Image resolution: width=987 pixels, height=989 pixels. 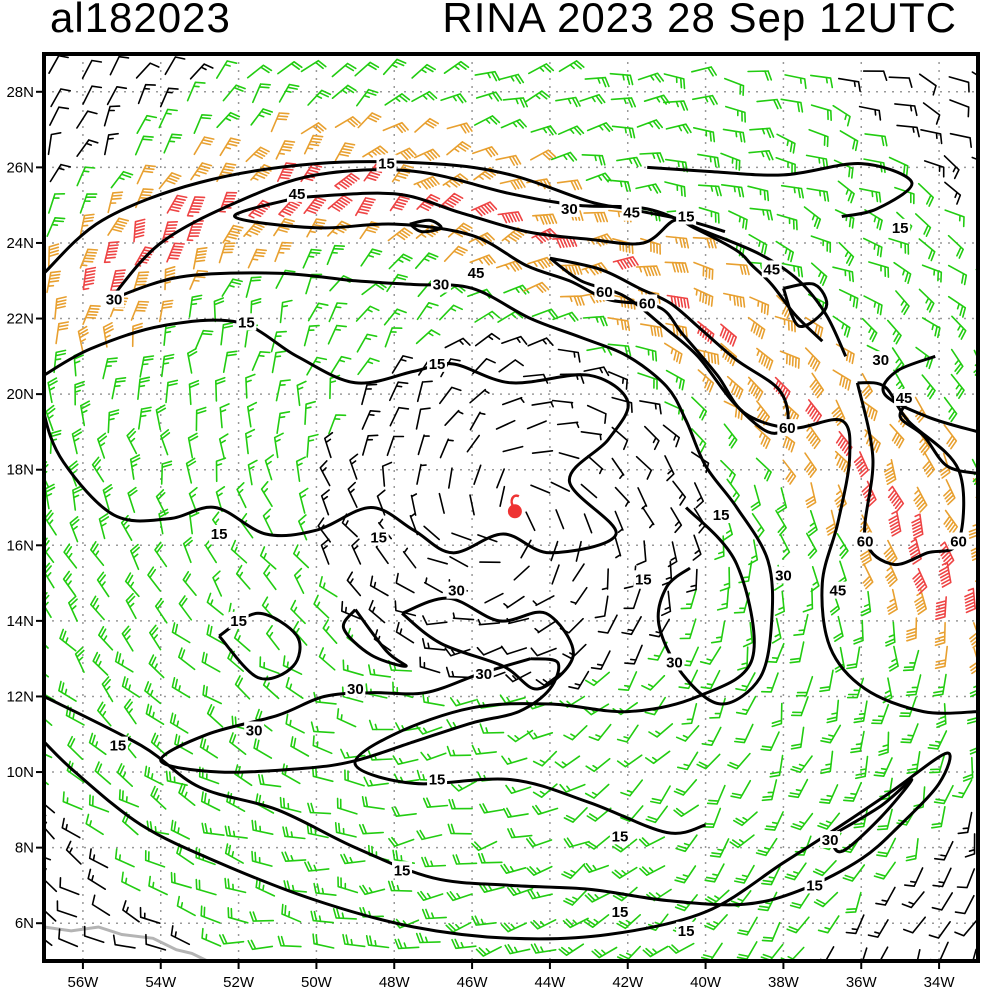 I want to click on contour-label: 30, so click(x=483, y=674).